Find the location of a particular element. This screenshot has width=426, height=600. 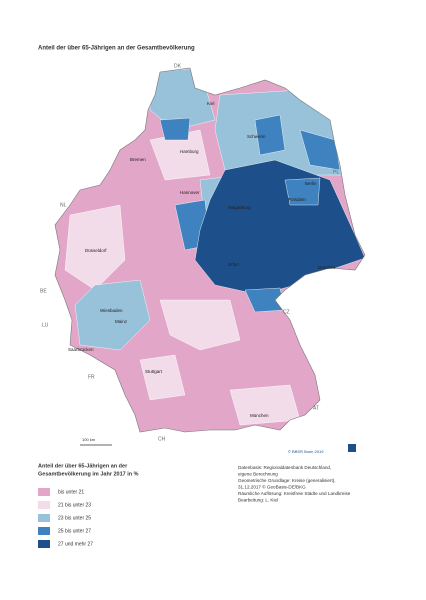

scale-label: 100 km is located at coordinates (89, 439).